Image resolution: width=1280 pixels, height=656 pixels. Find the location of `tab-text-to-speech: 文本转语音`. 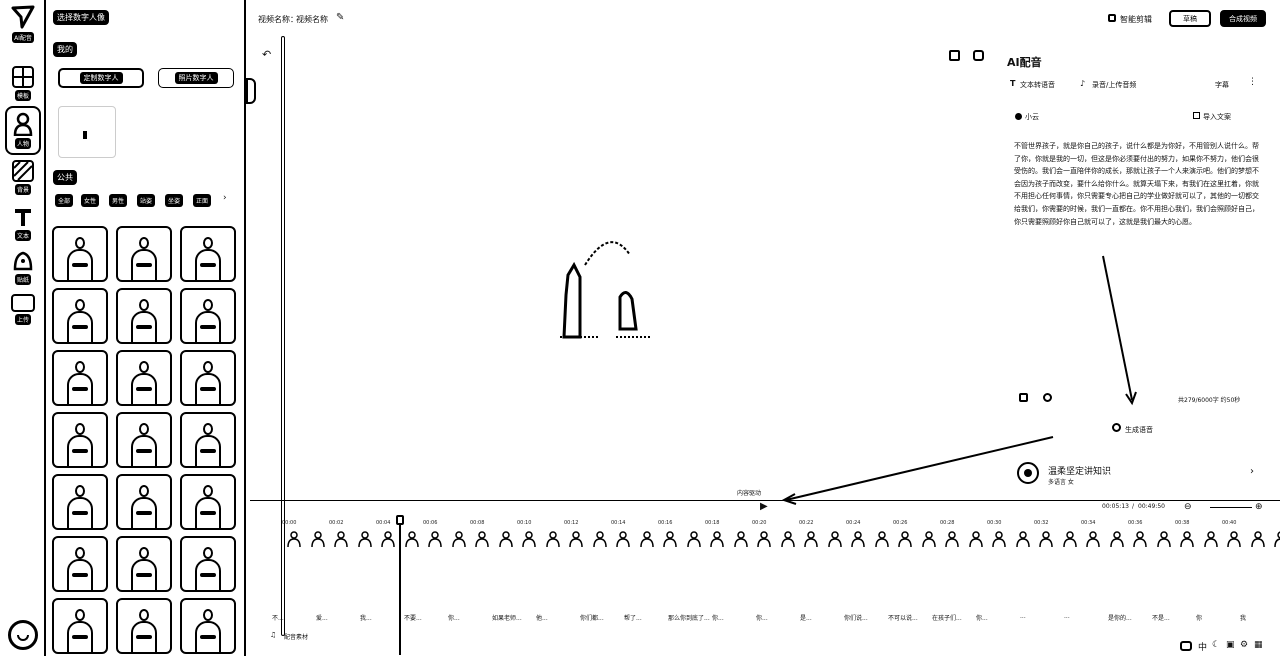

tab-text-to-speech: 文本转语音 is located at coordinates (1037, 85).